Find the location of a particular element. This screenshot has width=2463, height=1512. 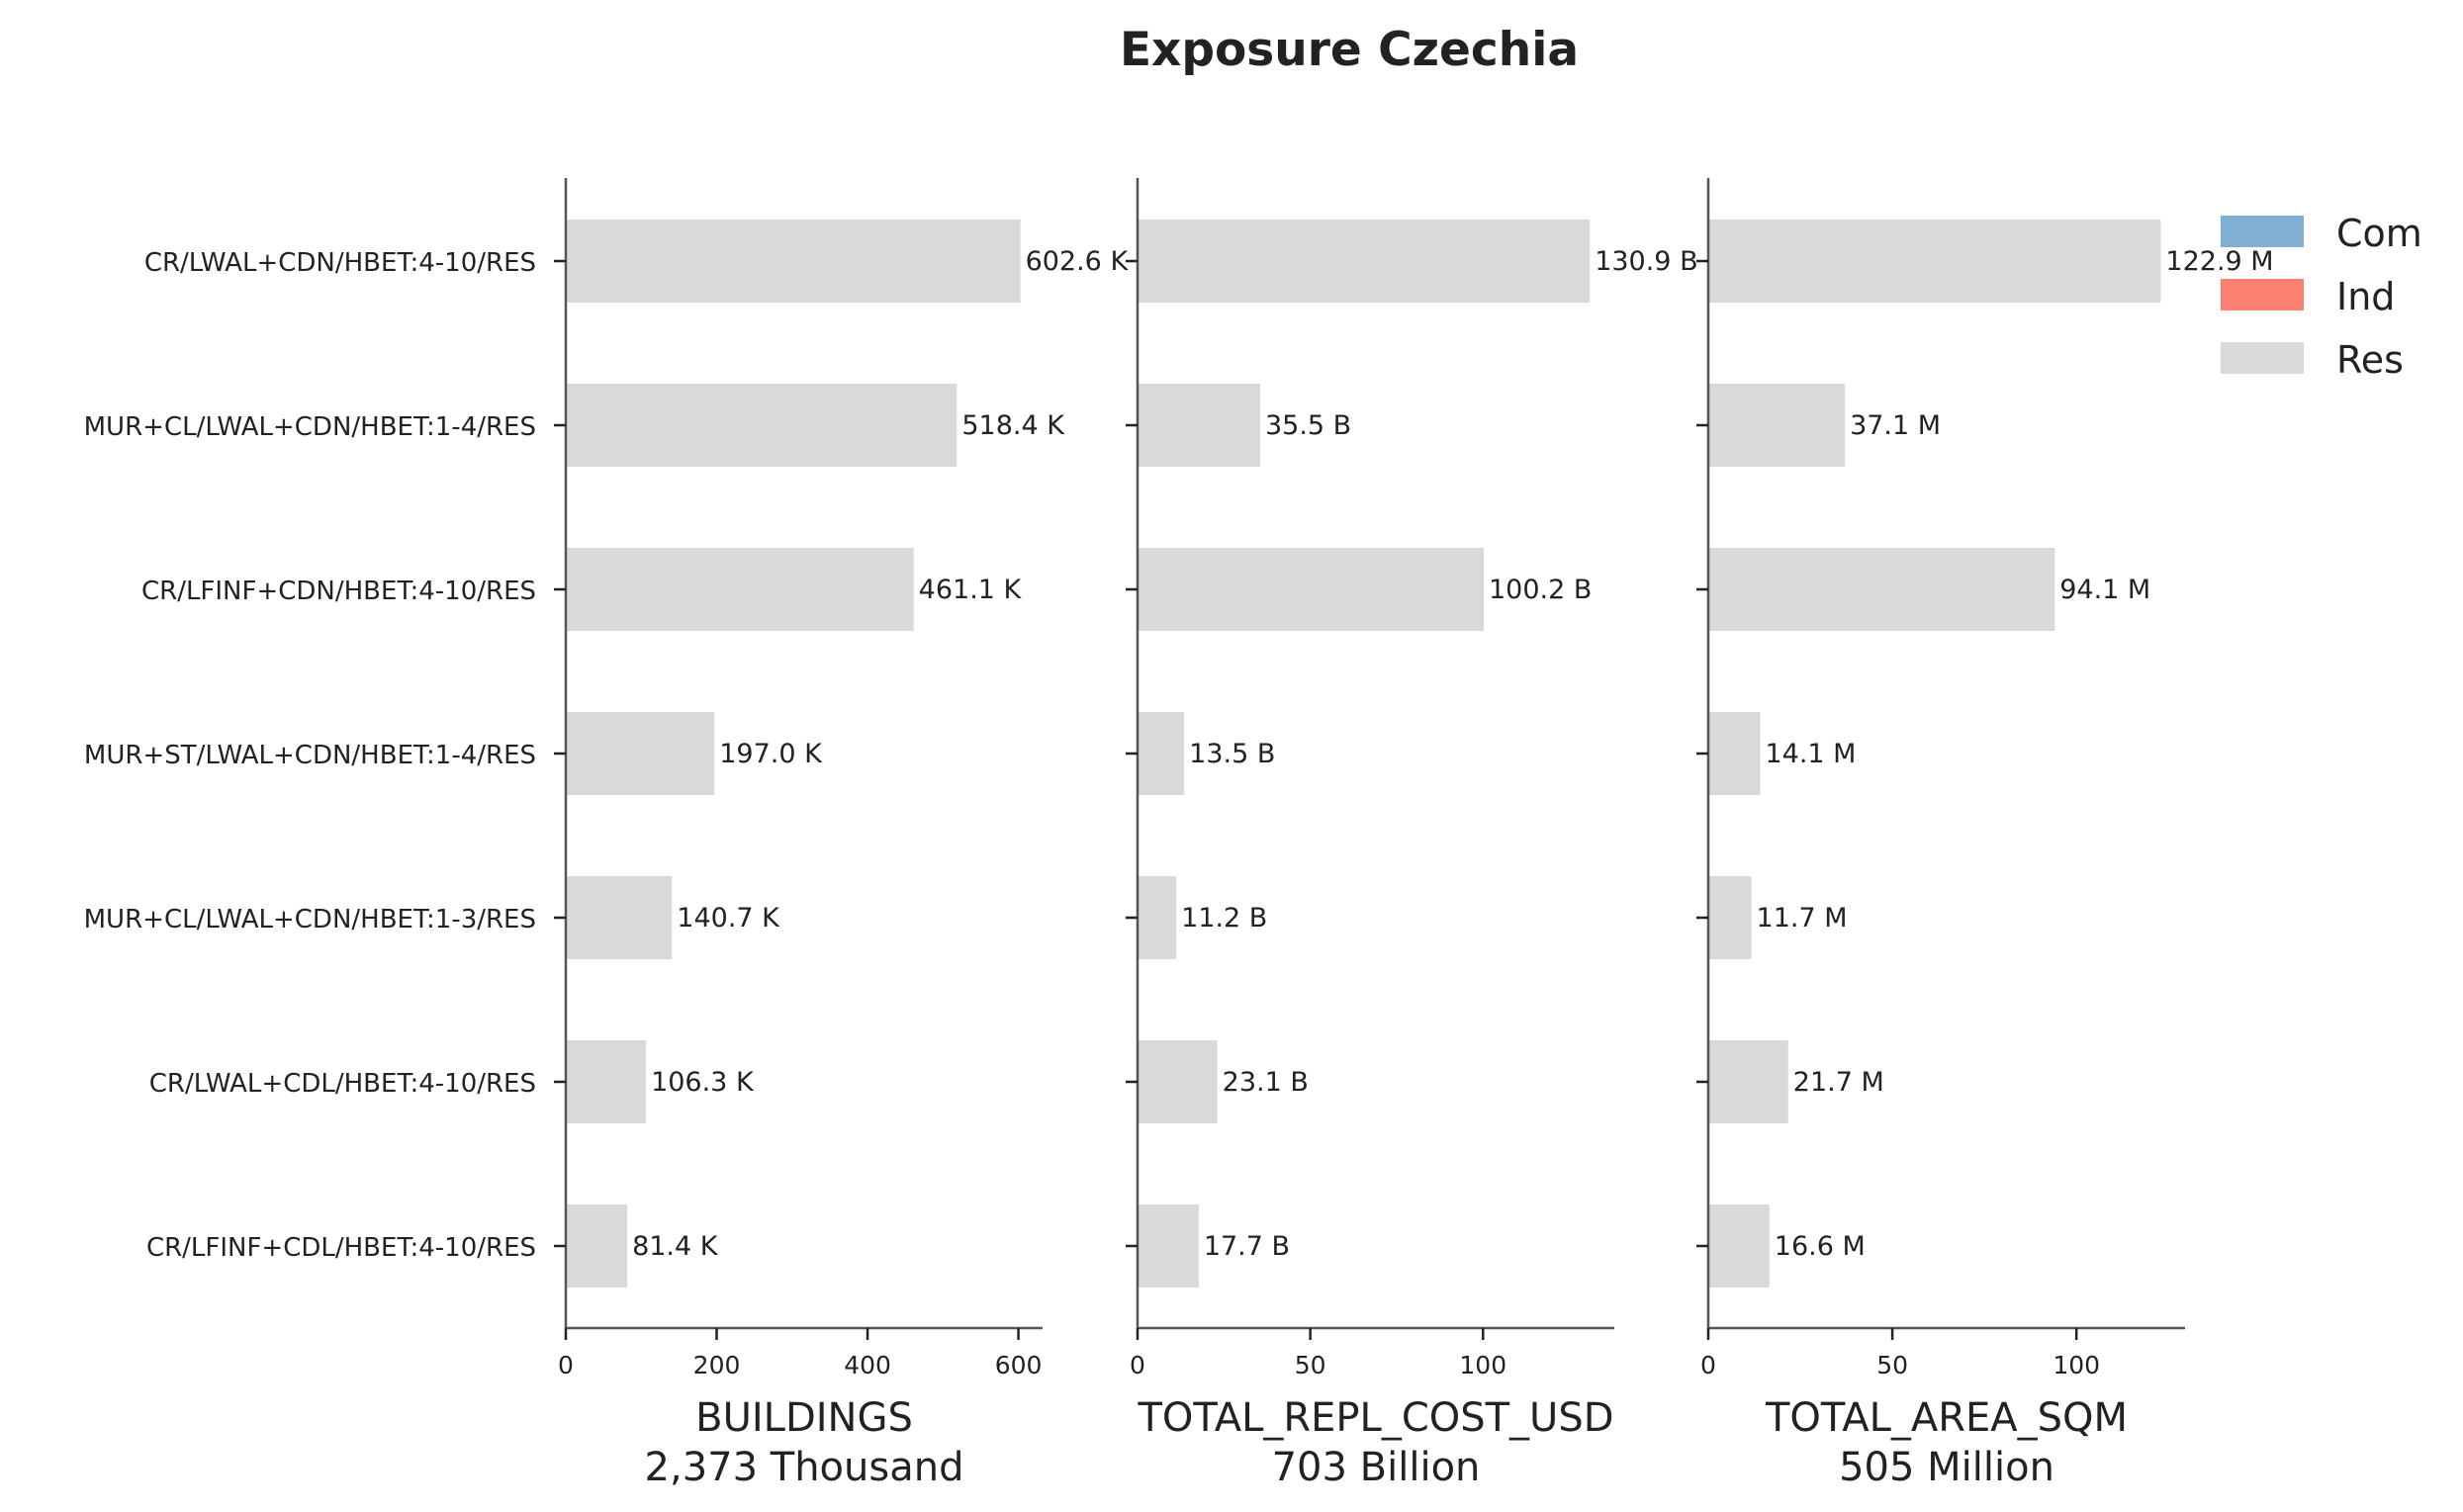

value-label-7: 17.7 B is located at coordinates (1247, 1246).